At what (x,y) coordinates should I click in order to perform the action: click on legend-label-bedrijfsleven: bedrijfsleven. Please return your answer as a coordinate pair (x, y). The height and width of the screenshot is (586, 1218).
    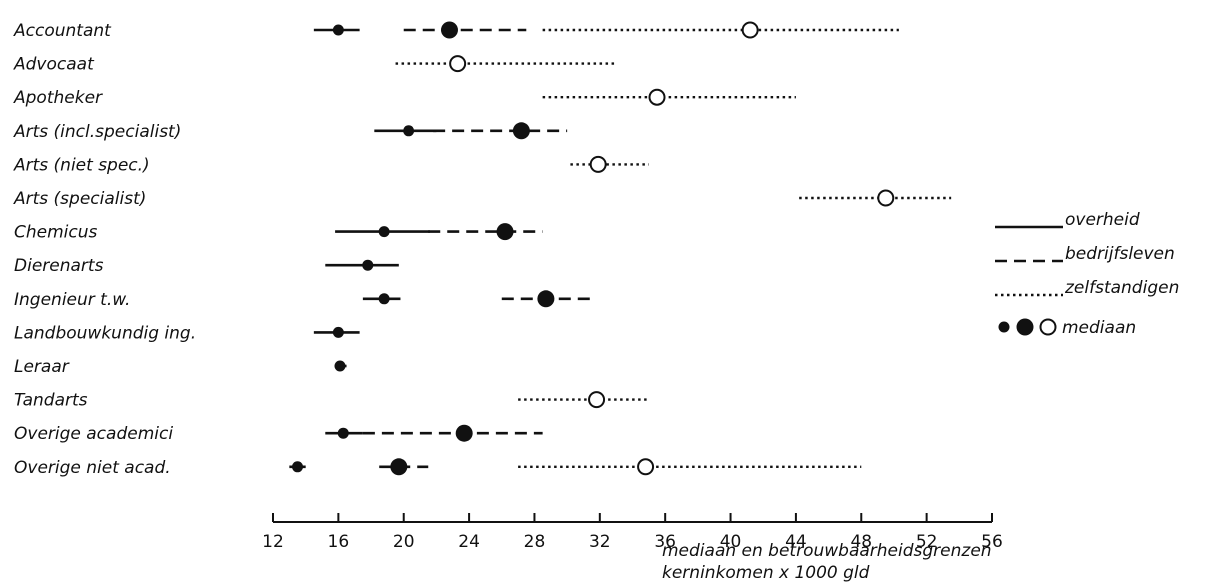
    Looking at the image, I should click on (1120, 254).